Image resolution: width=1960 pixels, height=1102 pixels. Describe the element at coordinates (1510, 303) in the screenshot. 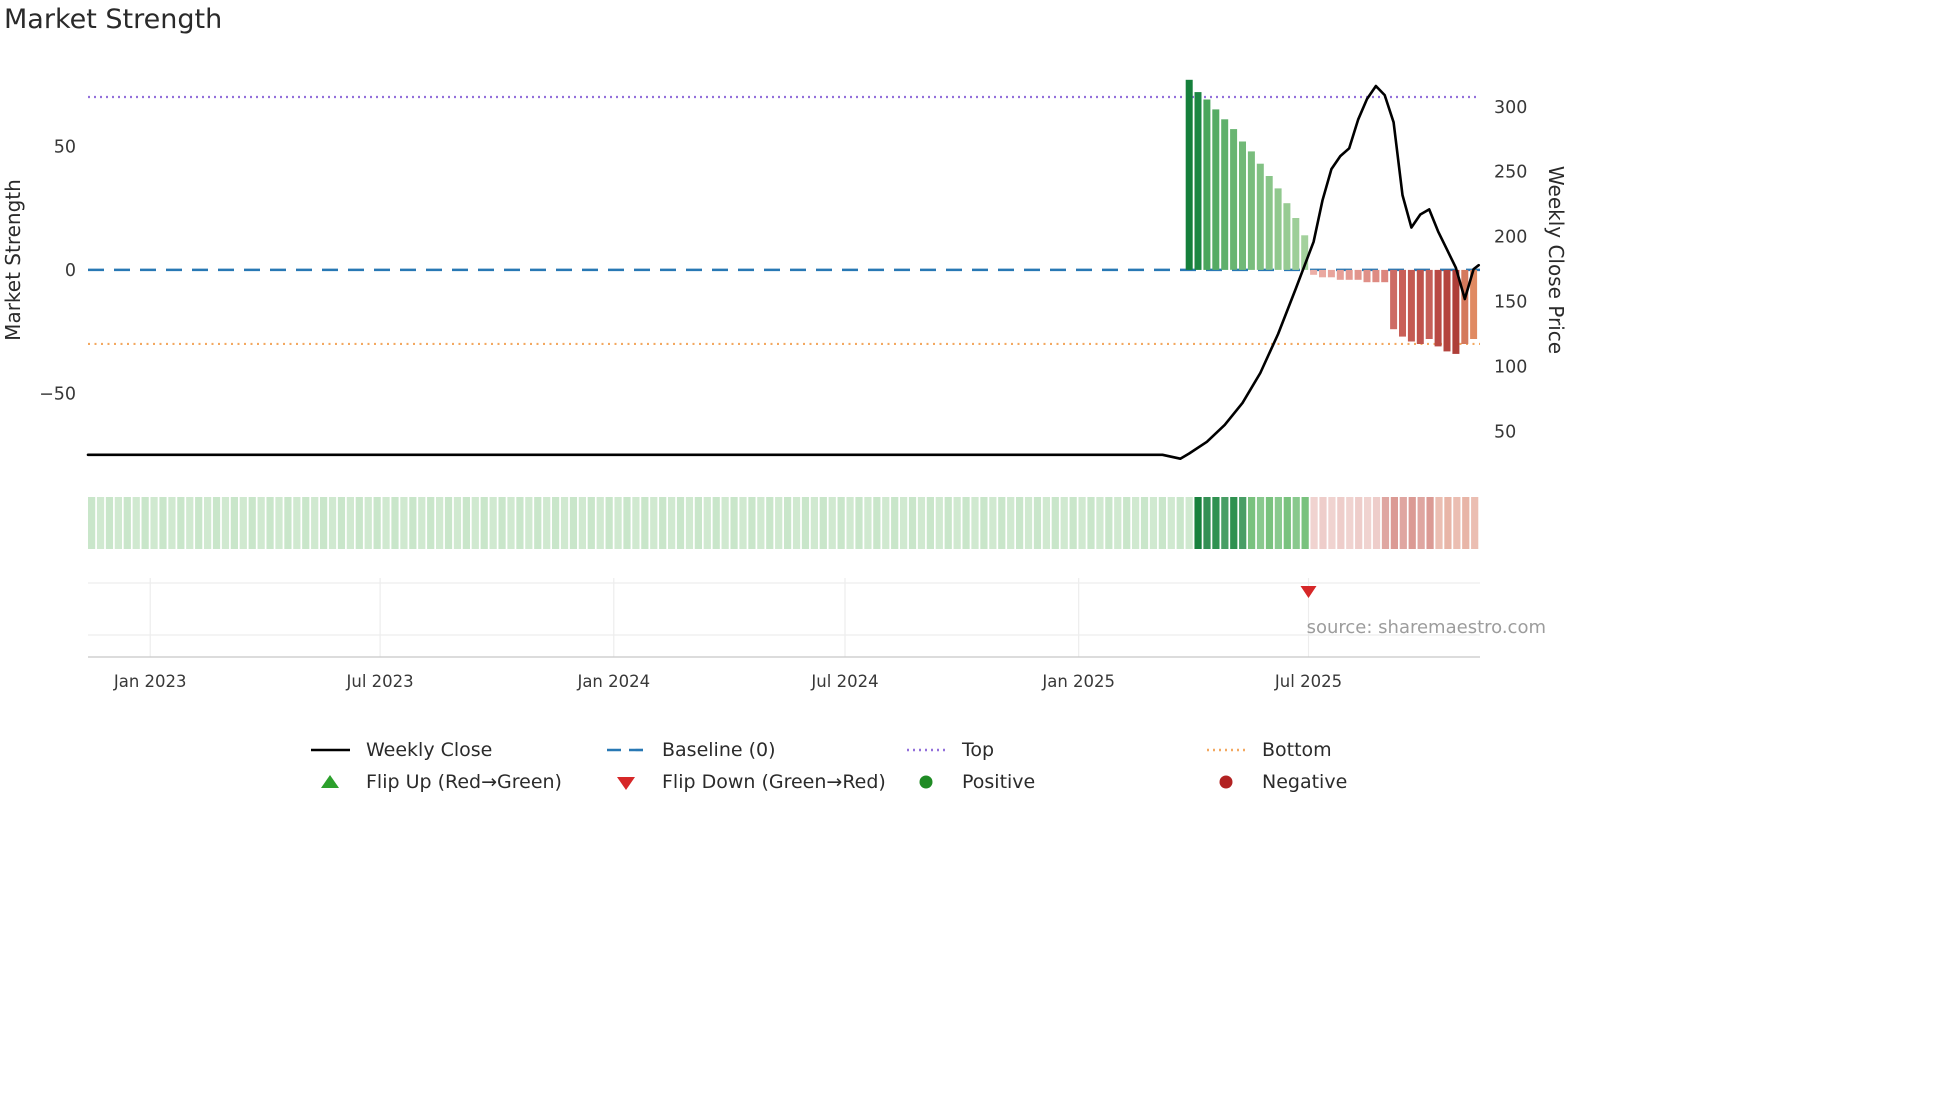

I see `right-tick-label: 150` at that location.